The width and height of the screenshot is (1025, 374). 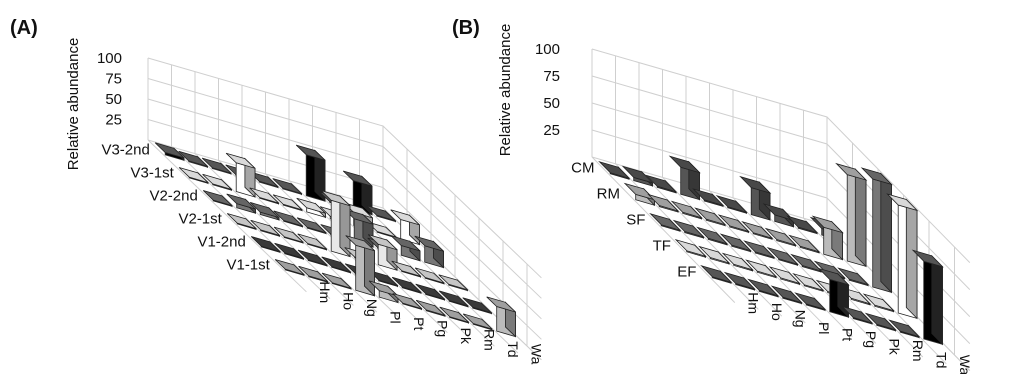 What do you see at coordinates (443, 328) in the screenshot?
I see `category-label: Pg` at bounding box center [443, 328].